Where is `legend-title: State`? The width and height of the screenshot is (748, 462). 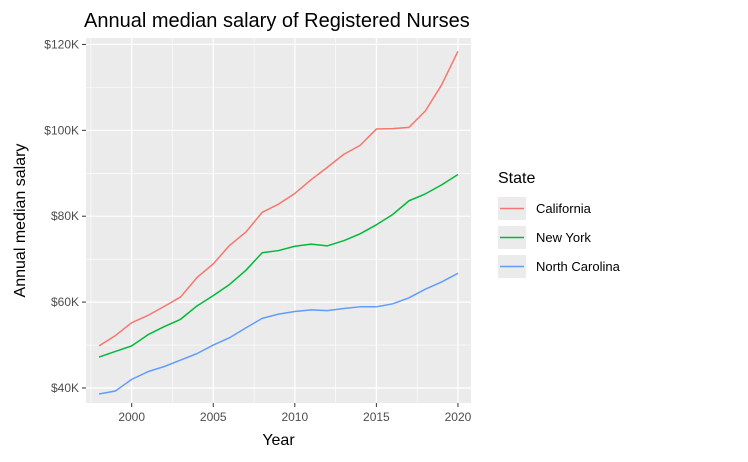
legend-title: State is located at coordinates (516, 178).